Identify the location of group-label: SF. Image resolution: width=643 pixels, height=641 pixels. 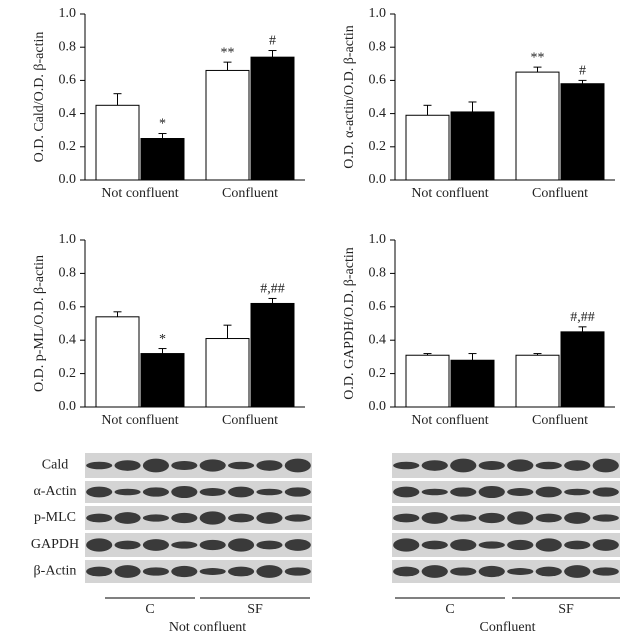
(566, 609).